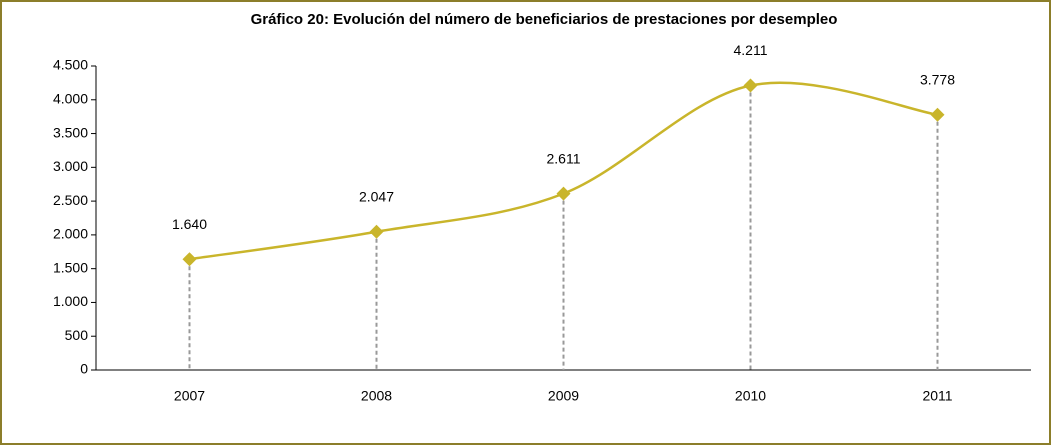 Image resolution: width=1051 pixels, height=445 pixels. What do you see at coordinates (937, 79) in the screenshot?
I see `data-label: 3.778` at bounding box center [937, 79].